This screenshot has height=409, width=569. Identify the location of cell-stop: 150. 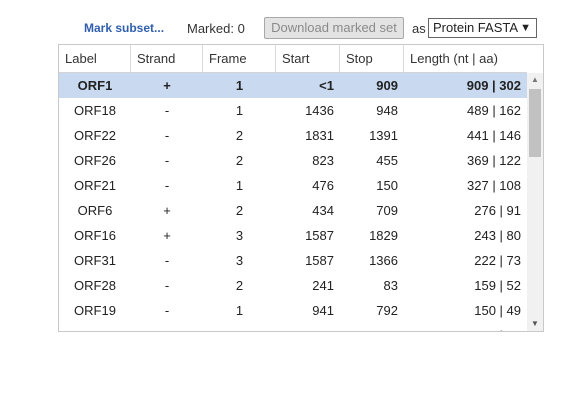
(387, 185).